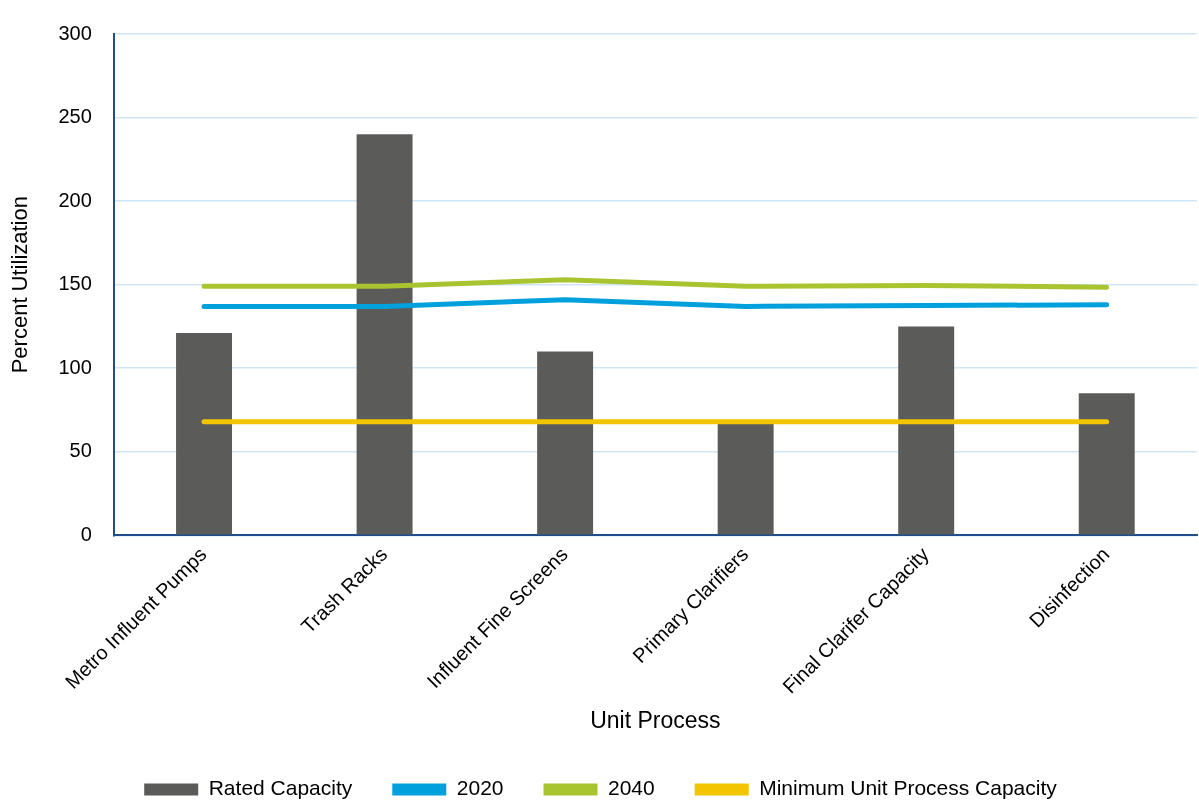 This screenshot has width=1199, height=810. I want to click on legend-label: Rated Capacity, so click(280, 788).